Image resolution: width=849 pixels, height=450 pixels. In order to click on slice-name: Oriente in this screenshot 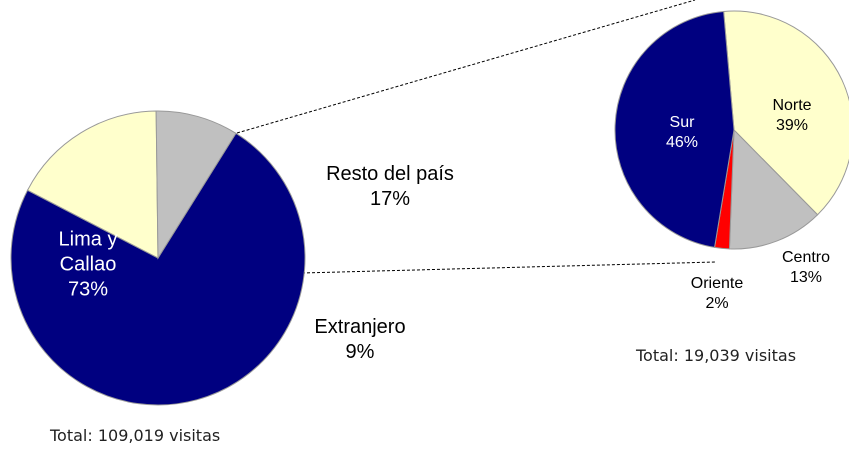, I will do `click(717, 283)`.